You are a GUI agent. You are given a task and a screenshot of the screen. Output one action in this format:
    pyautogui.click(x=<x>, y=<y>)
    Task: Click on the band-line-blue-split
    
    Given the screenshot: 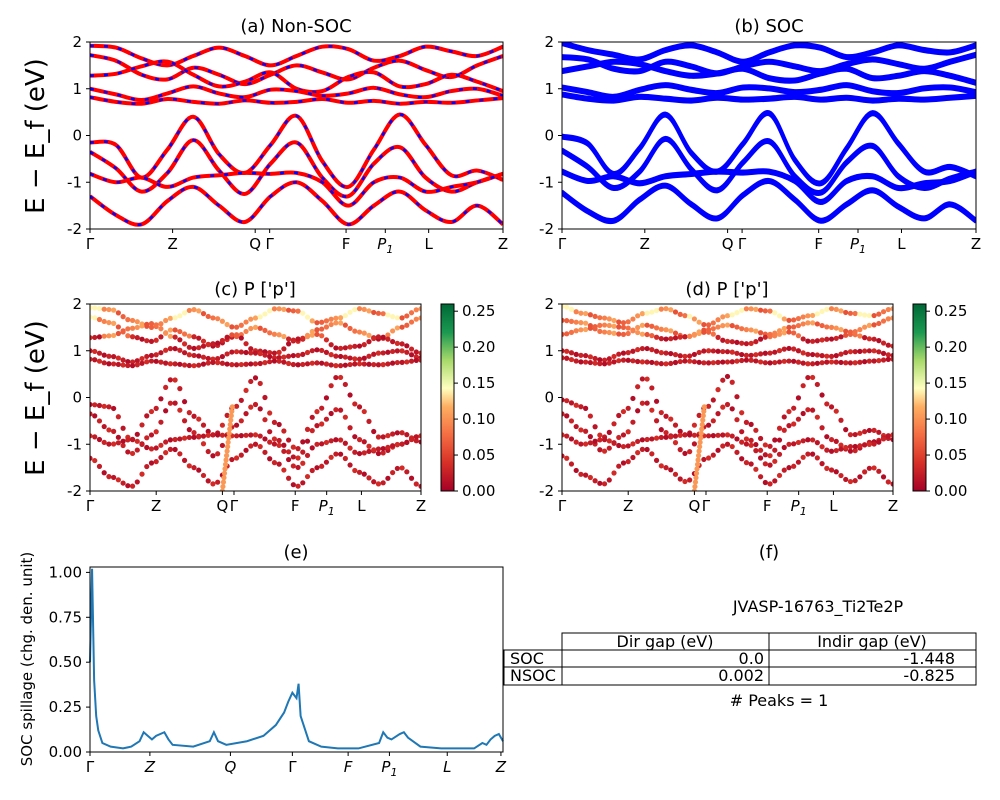 What is the action you would take?
    pyautogui.click(x=769, y=52)
    